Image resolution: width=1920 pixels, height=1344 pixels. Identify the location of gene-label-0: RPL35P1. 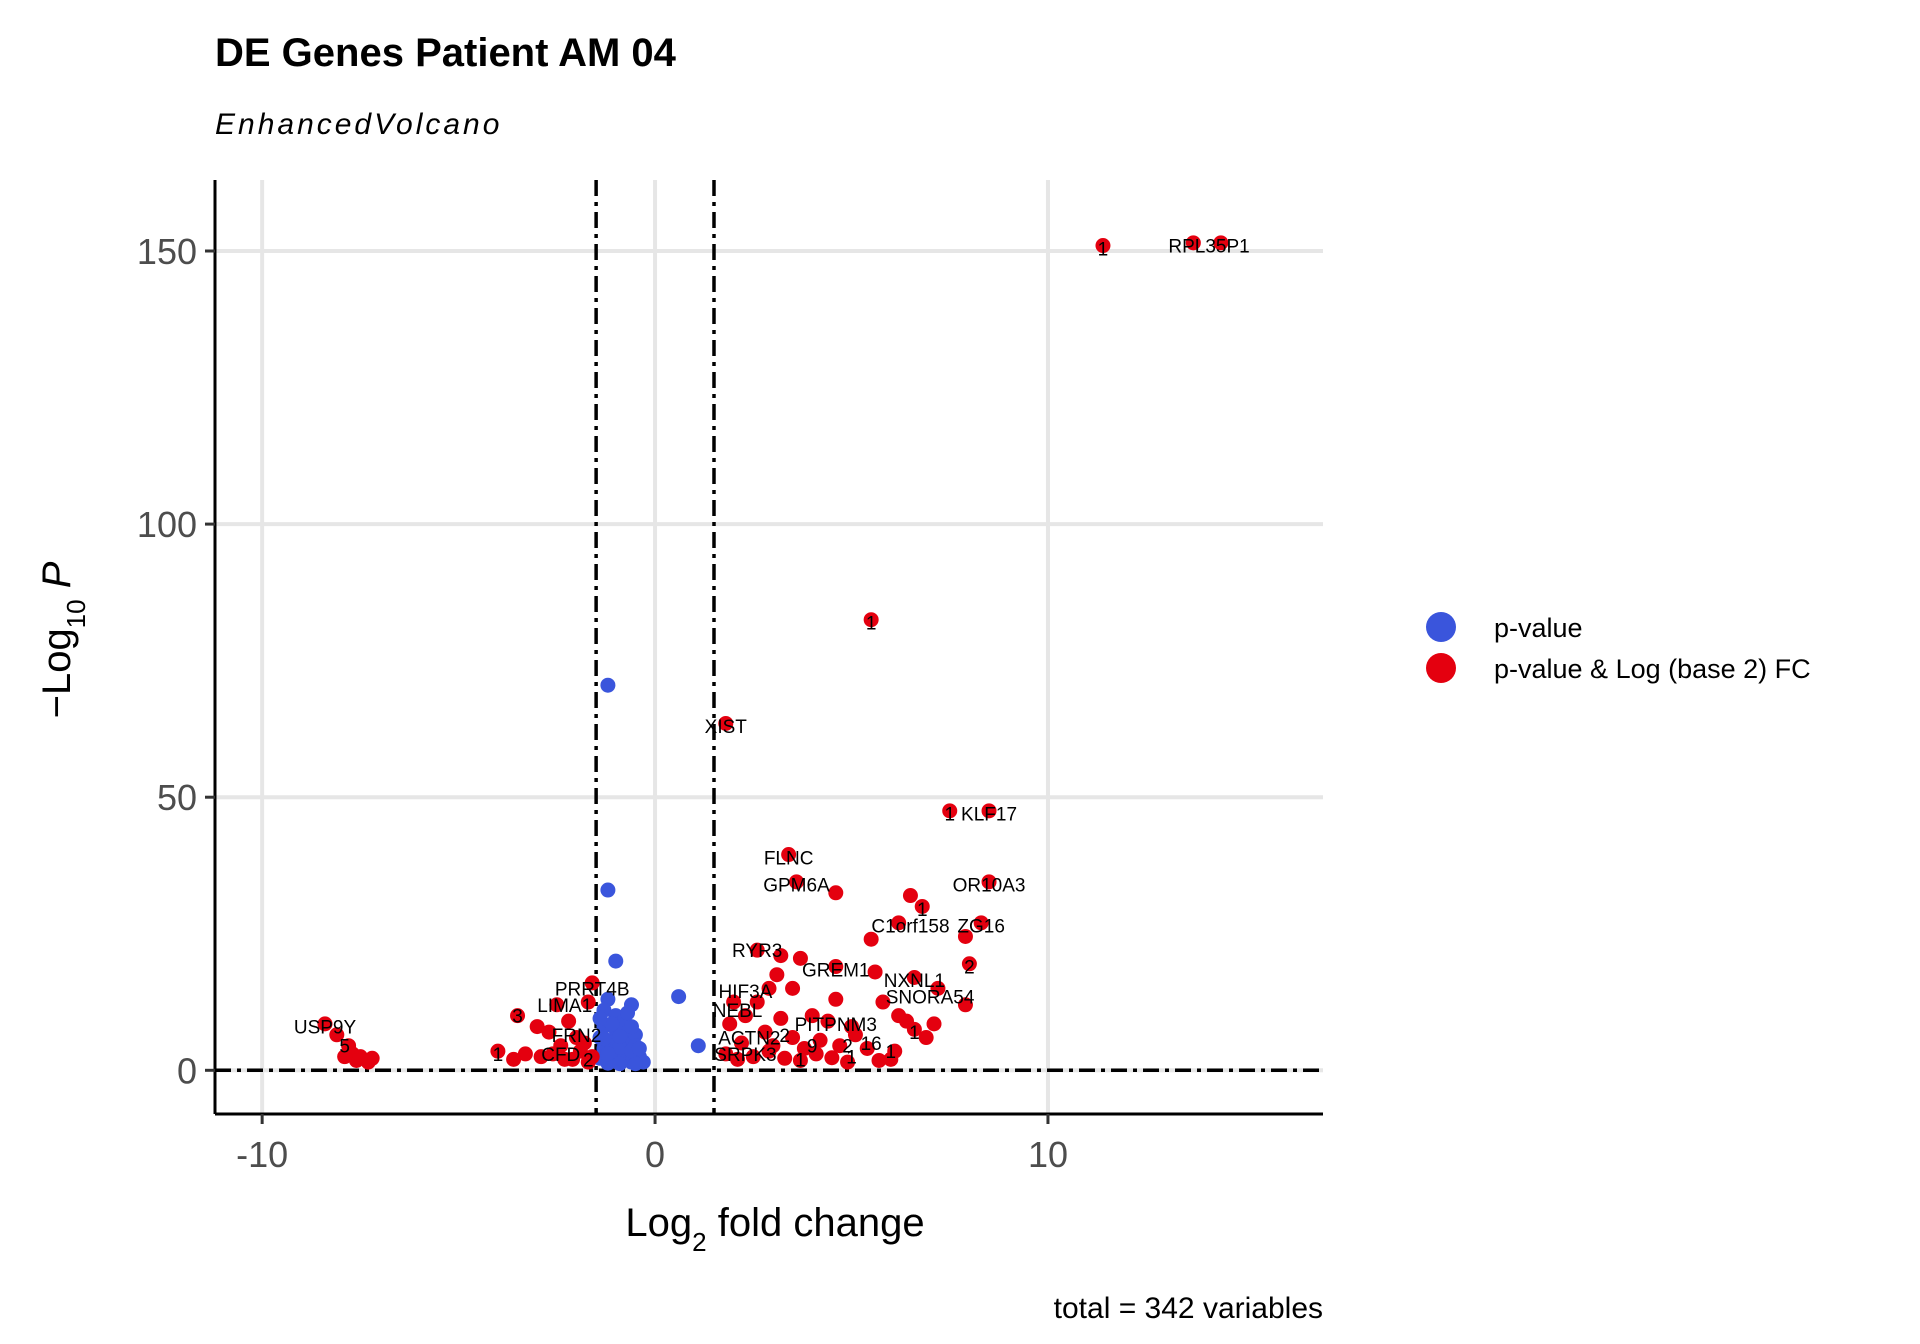
(1208, 247).